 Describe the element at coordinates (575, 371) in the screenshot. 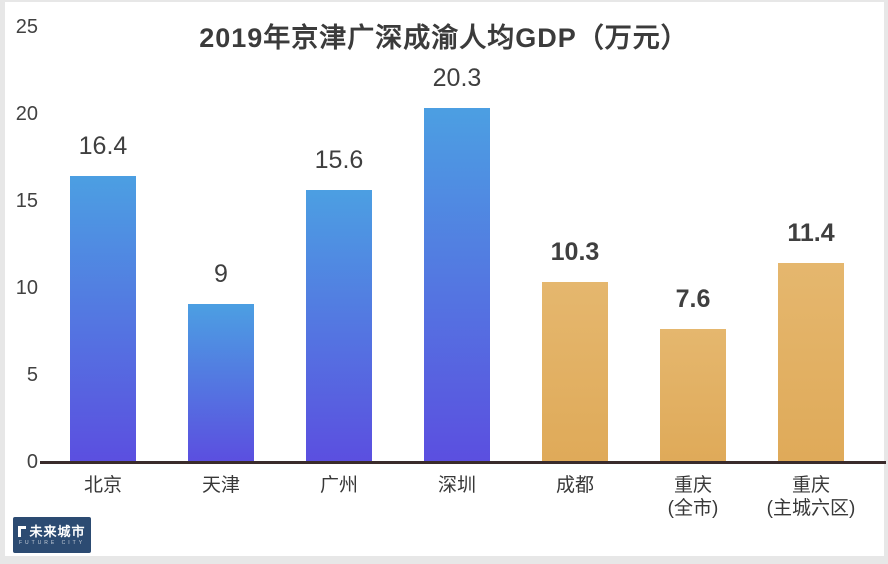

I see `bar-chengdu` at that location.